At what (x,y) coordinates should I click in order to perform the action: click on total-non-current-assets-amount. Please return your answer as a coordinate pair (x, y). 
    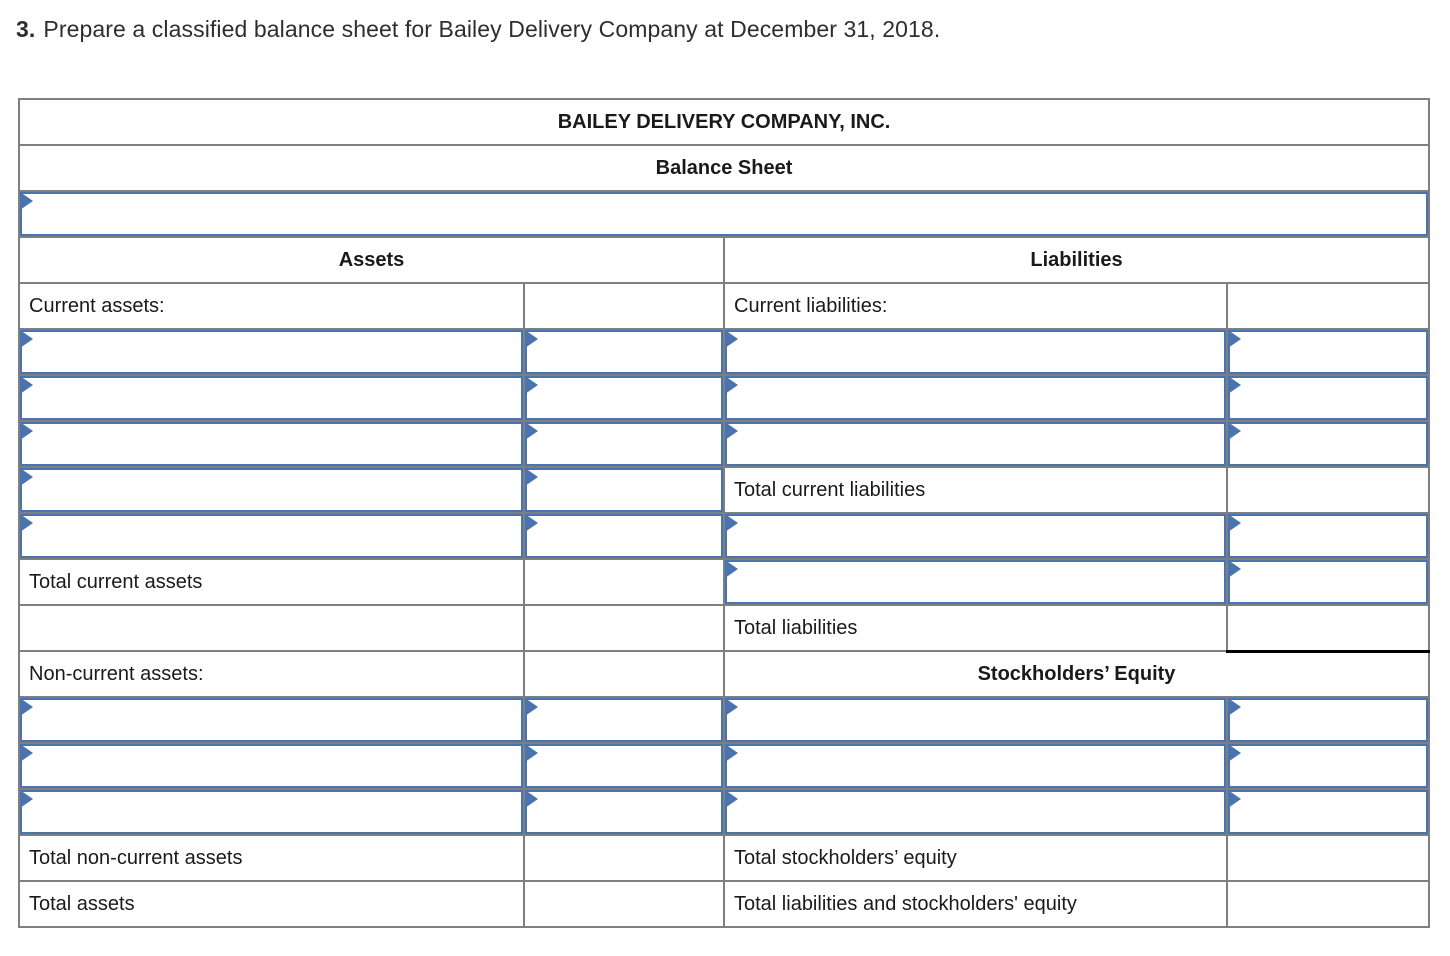
    Looking at the image, I should click on (624, 858).